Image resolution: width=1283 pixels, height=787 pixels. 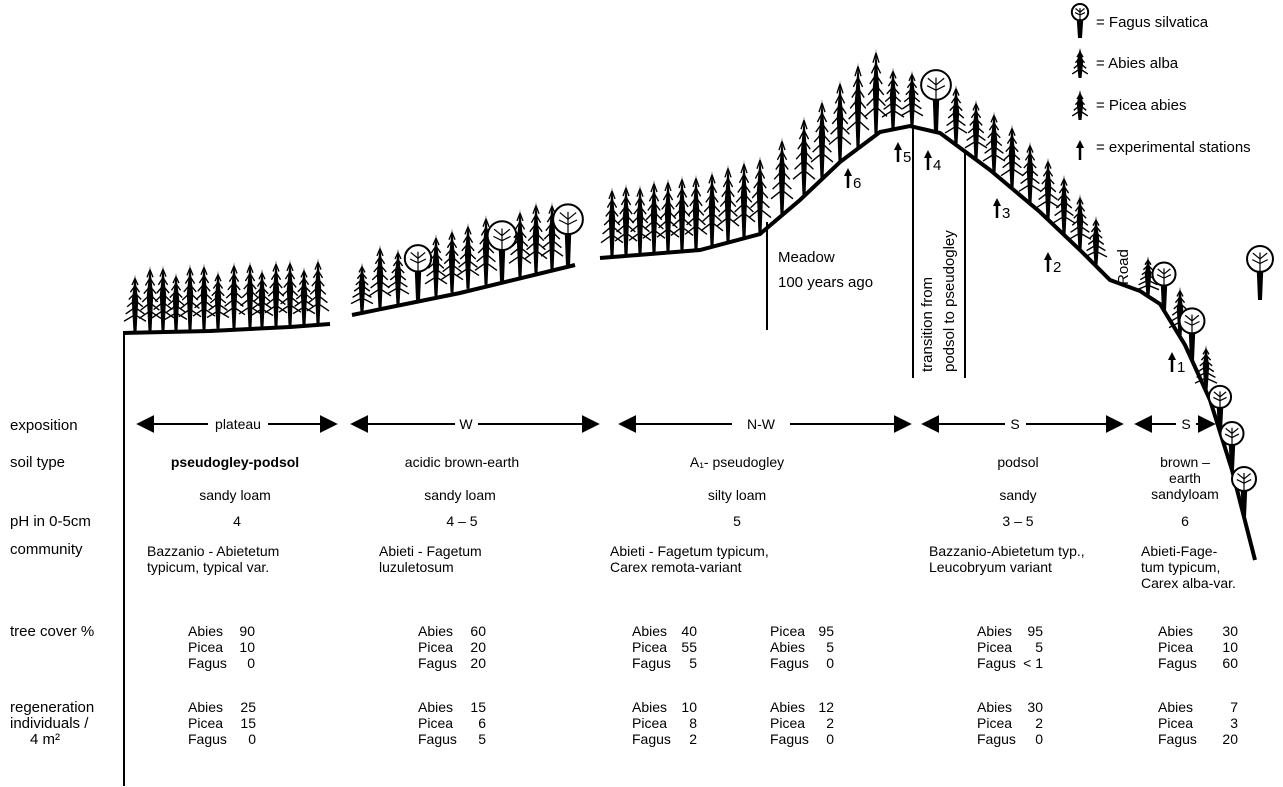 I want to click on legend-fagus-label: = Fagus silvatica, so click(x=1152, y=22).